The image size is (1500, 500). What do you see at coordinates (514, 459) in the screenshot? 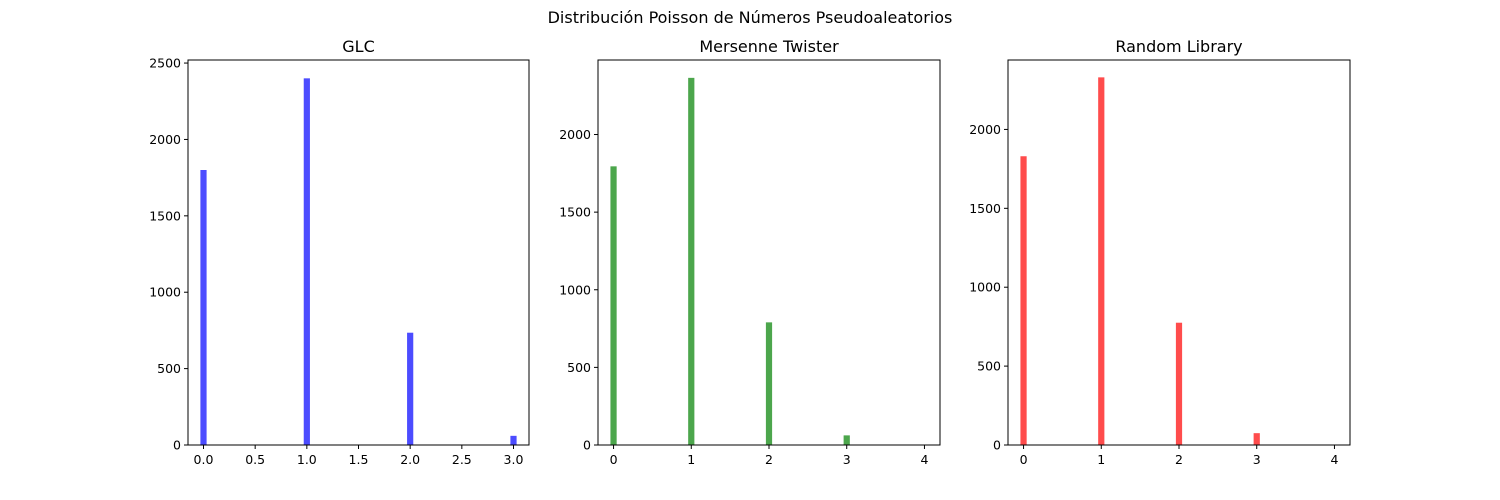
I see `x-tick-label: 3.0` at bounding box center [514, 459].